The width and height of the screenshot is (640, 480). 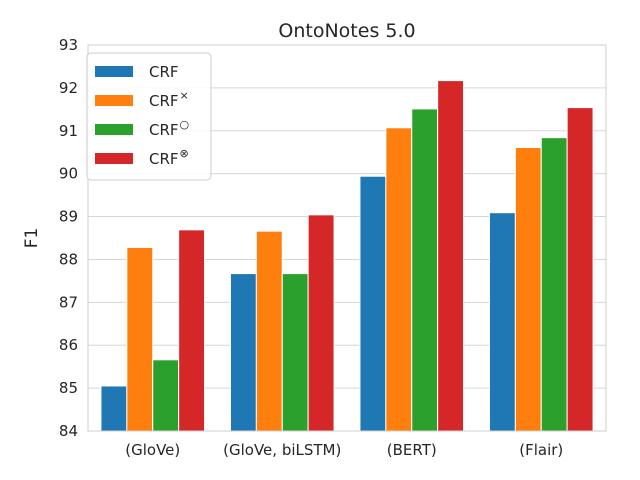 What do you see at coordinates (282, 450) in the screenshot?
I see `x-tick-label: (GloVe, biLSTM)` at bounding box center [282, 450].